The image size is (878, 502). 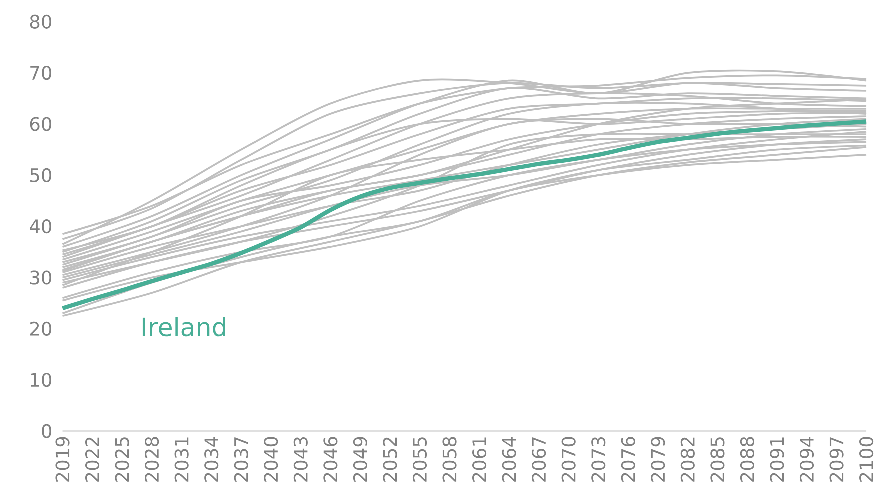 I want to click on x-tick-label: 2049, so click(x=360, y=459).